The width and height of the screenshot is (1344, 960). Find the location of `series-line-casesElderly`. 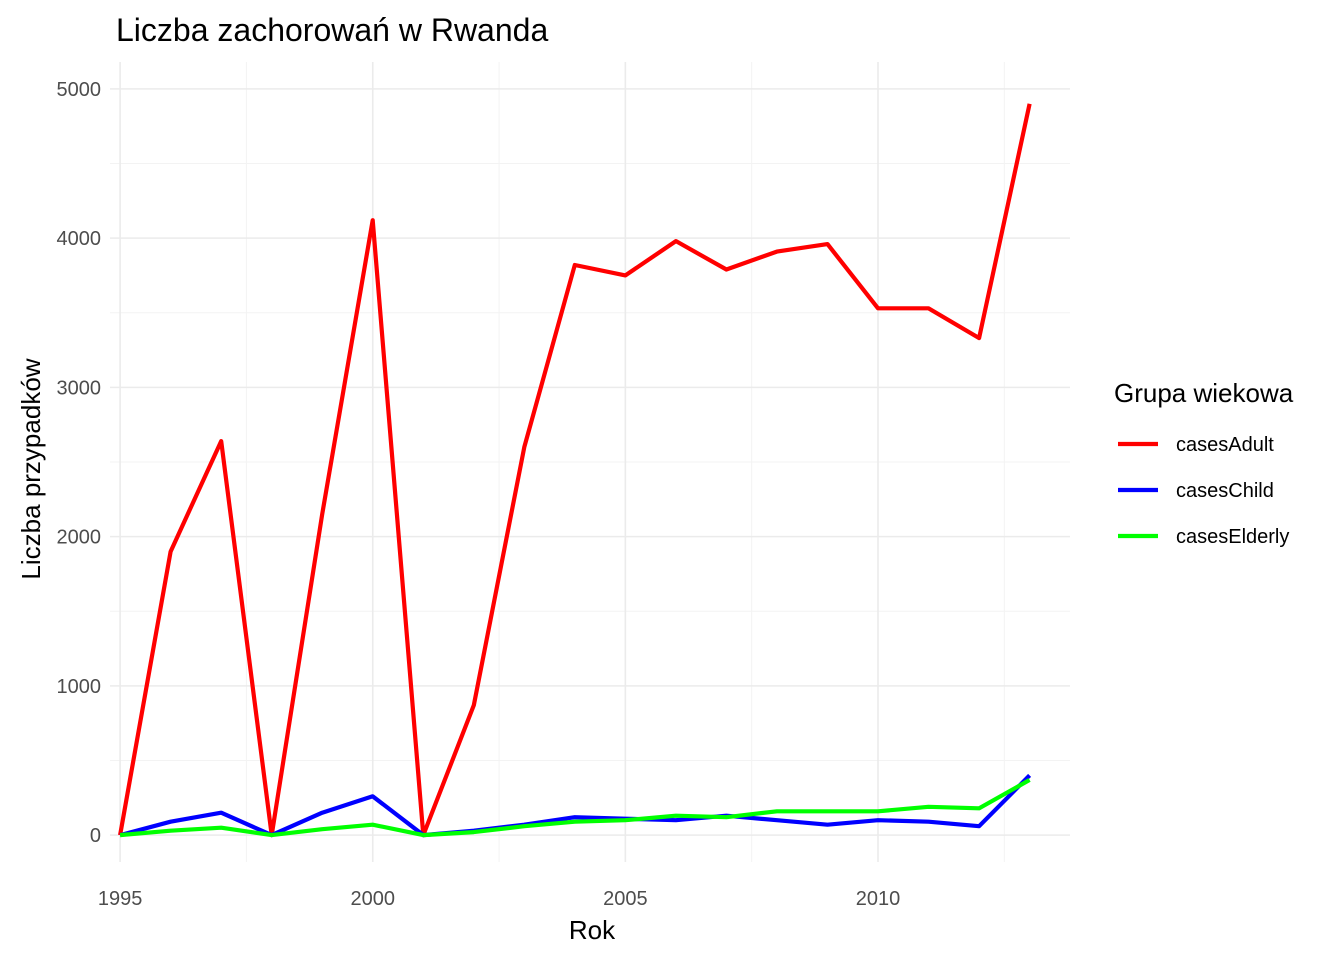

series-line-casesElderly is located at coordinates (575, 808).